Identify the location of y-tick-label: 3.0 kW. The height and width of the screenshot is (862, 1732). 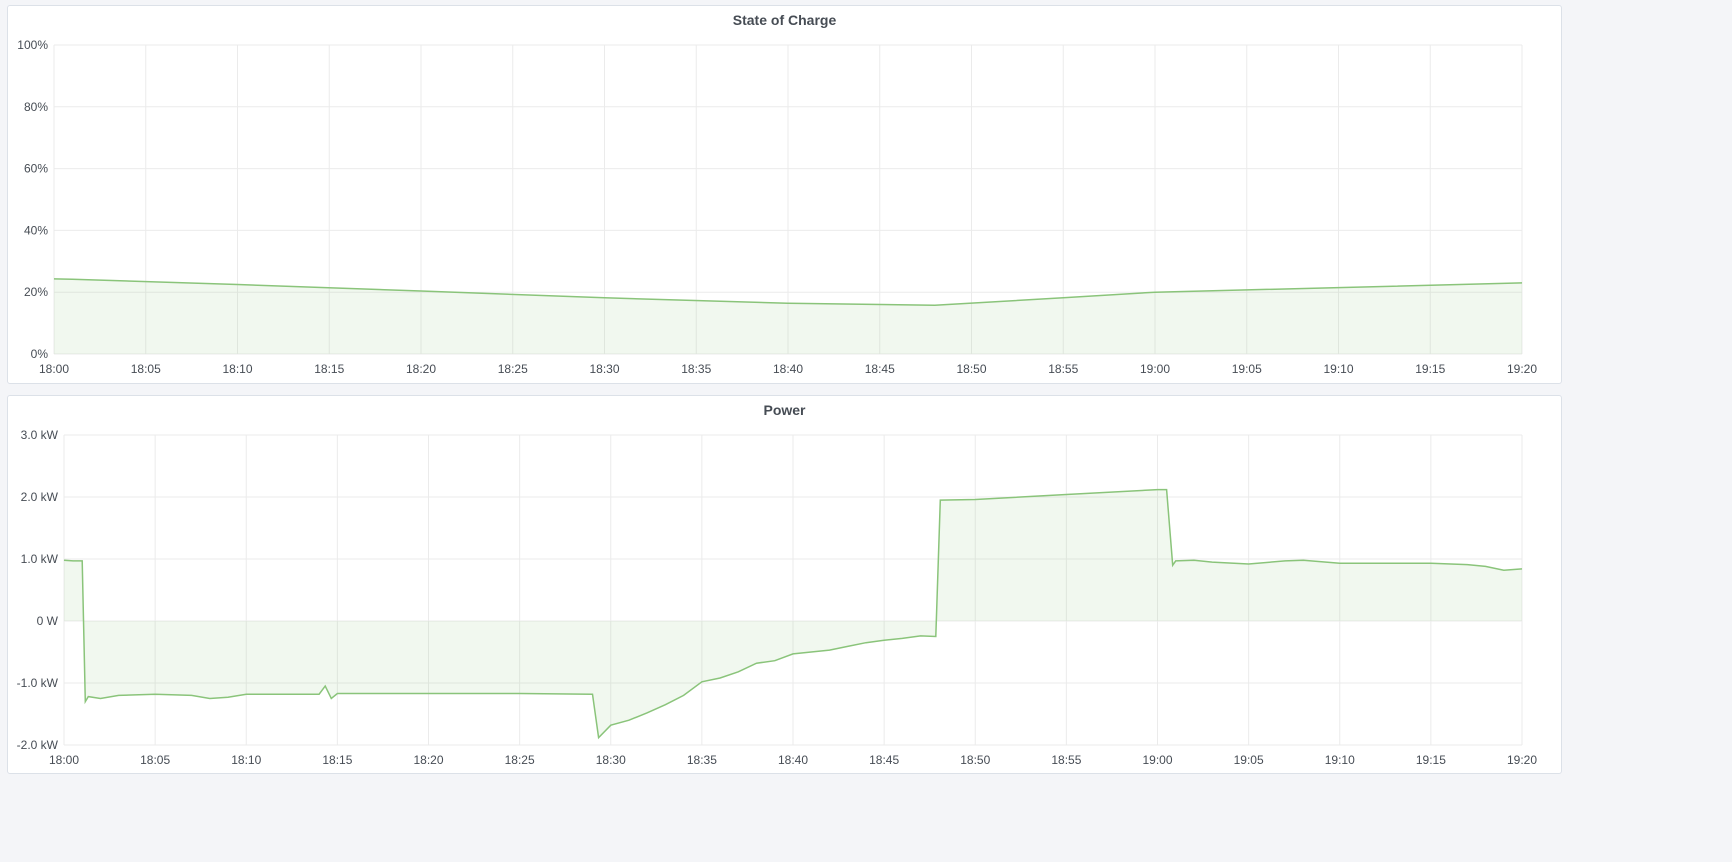
(40, 435).